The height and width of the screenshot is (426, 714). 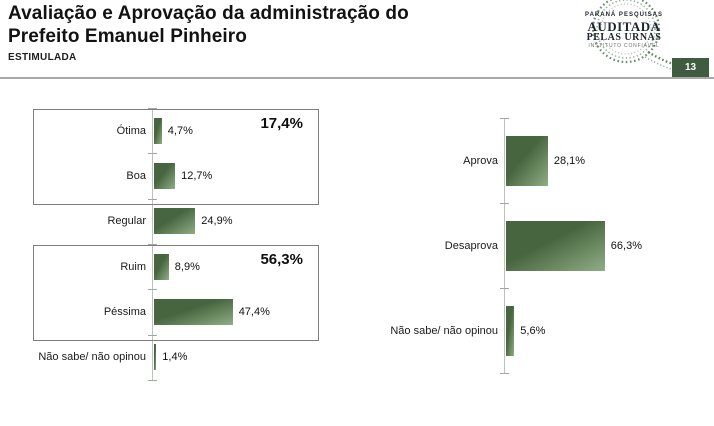 I want to click on value-label: 47,4%, so click(x=254, y=311).